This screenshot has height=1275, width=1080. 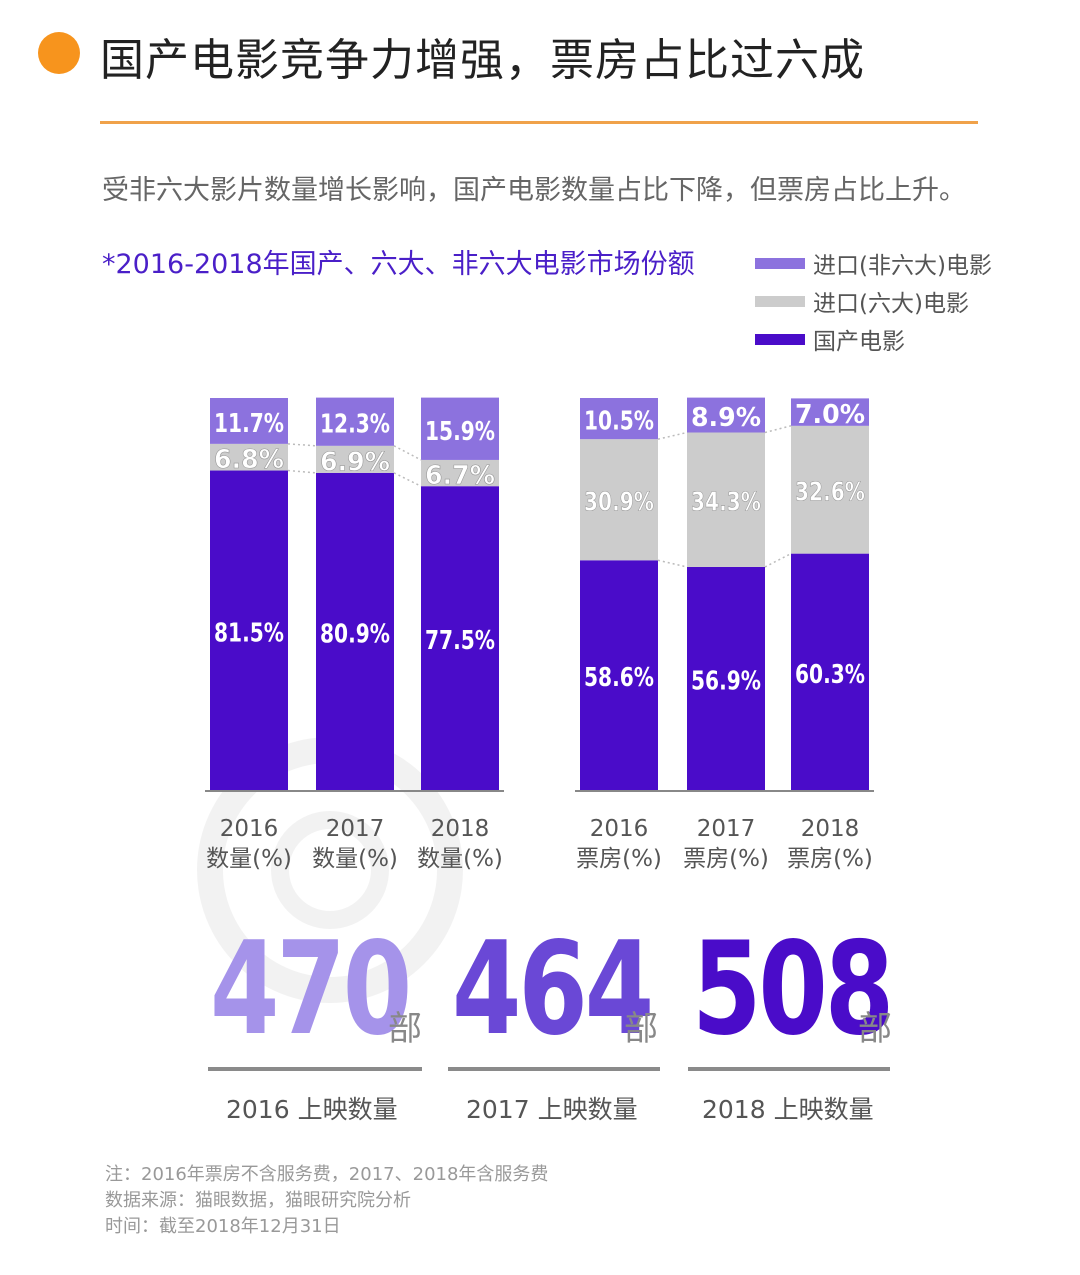 I want to click on data-label: 15.9%, so click(x=460, y=432).